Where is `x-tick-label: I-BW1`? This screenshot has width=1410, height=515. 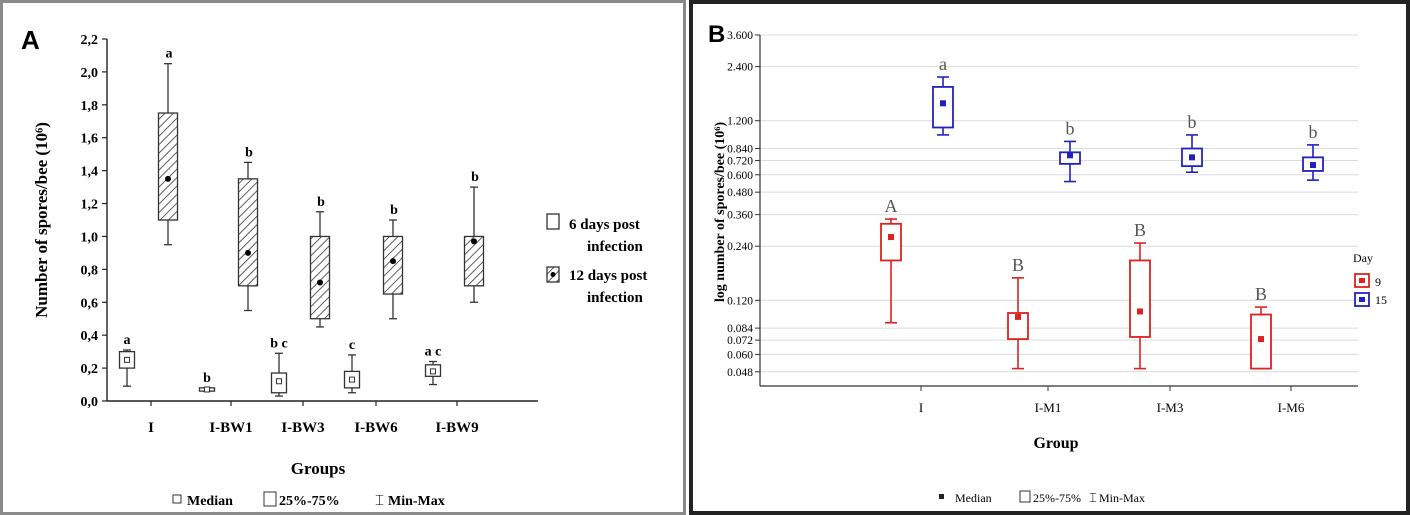 x-tick-label: I-BW1 is located at coordinates (230, 428).